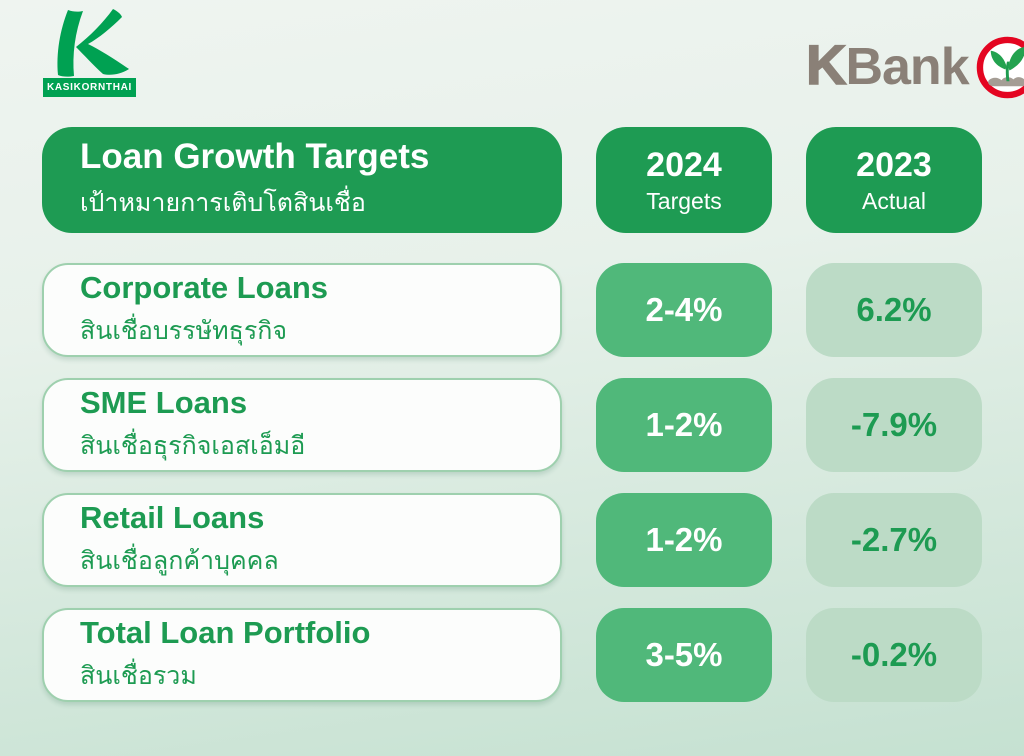 This screenshot has height=756, width=1024. What do you see at coordinates (302, 655) in the screenshot?
I see `row-label-total-loan-portfolio: Total Loan Portfolio สินเชื่อรวม` at bounding box center [302, 655].